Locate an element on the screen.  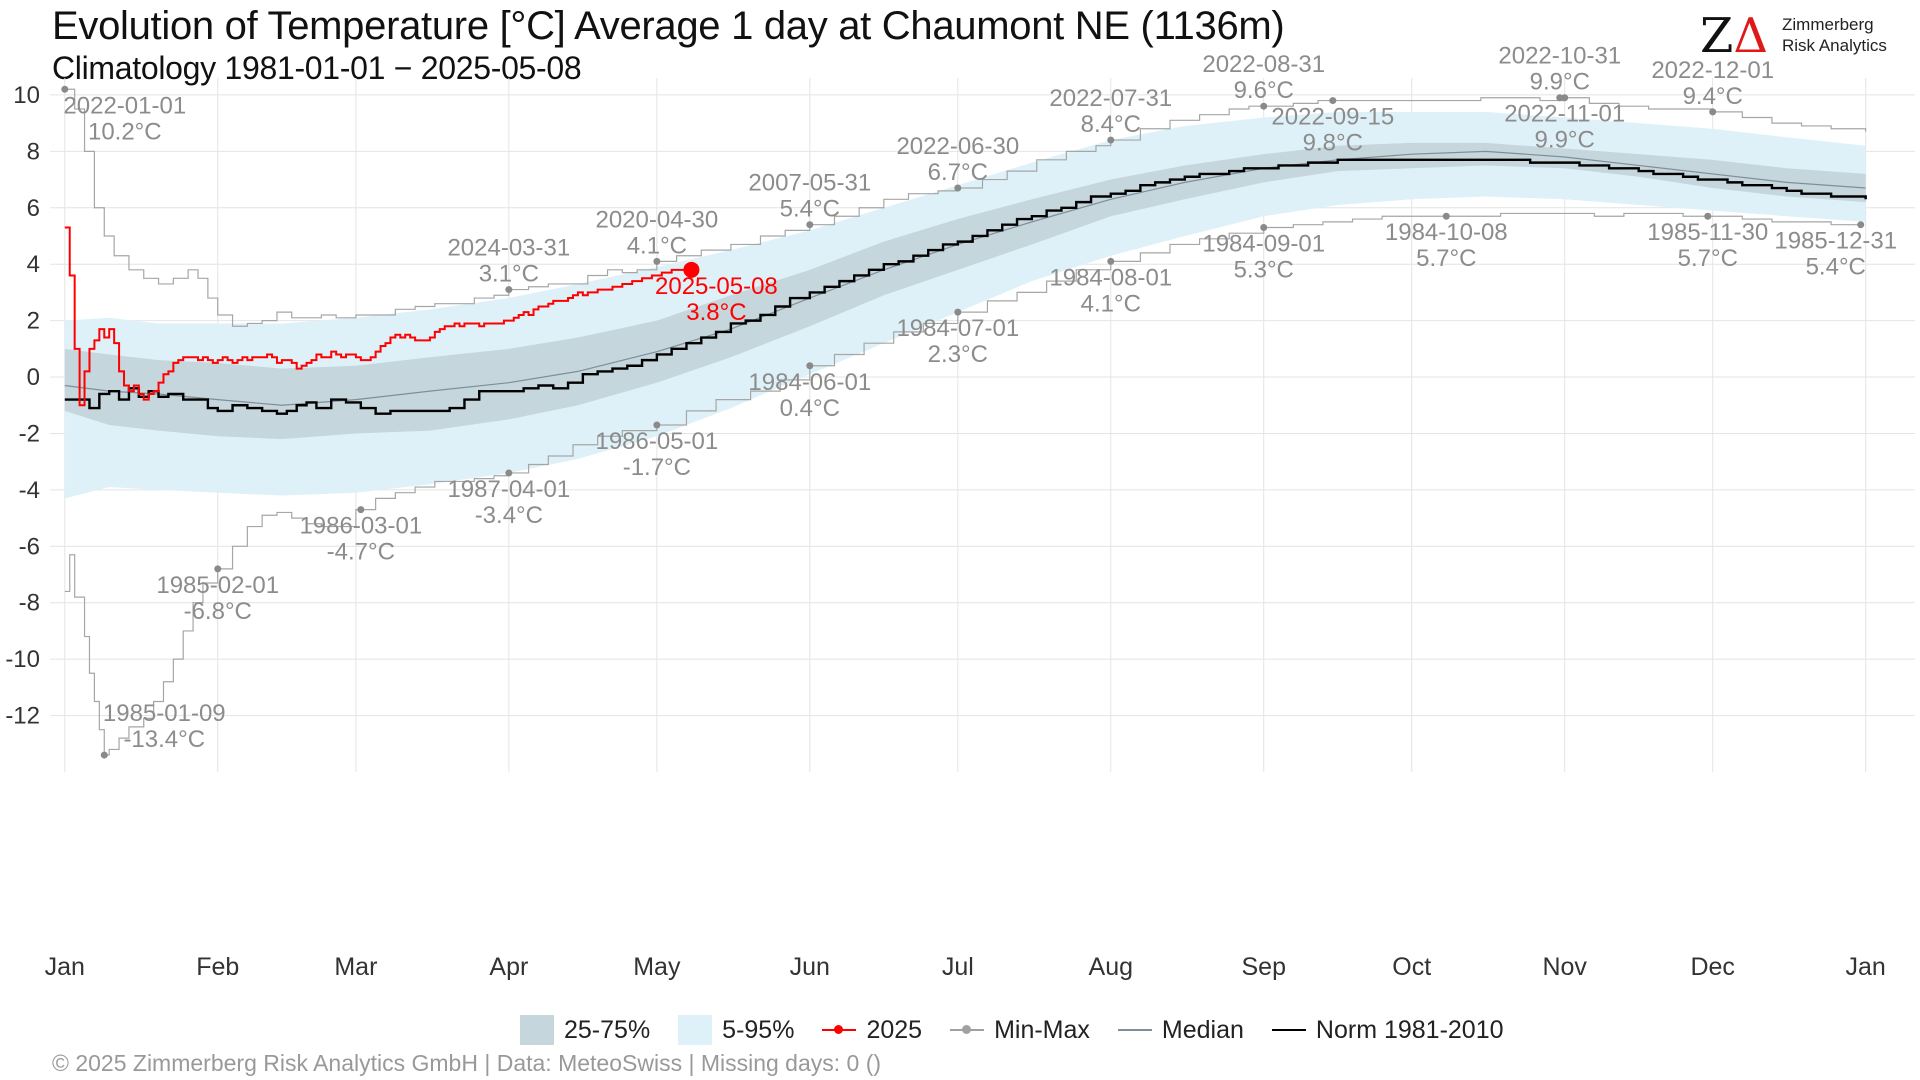
annotation-value: 5.4°C is located at coordinates (810, 209).